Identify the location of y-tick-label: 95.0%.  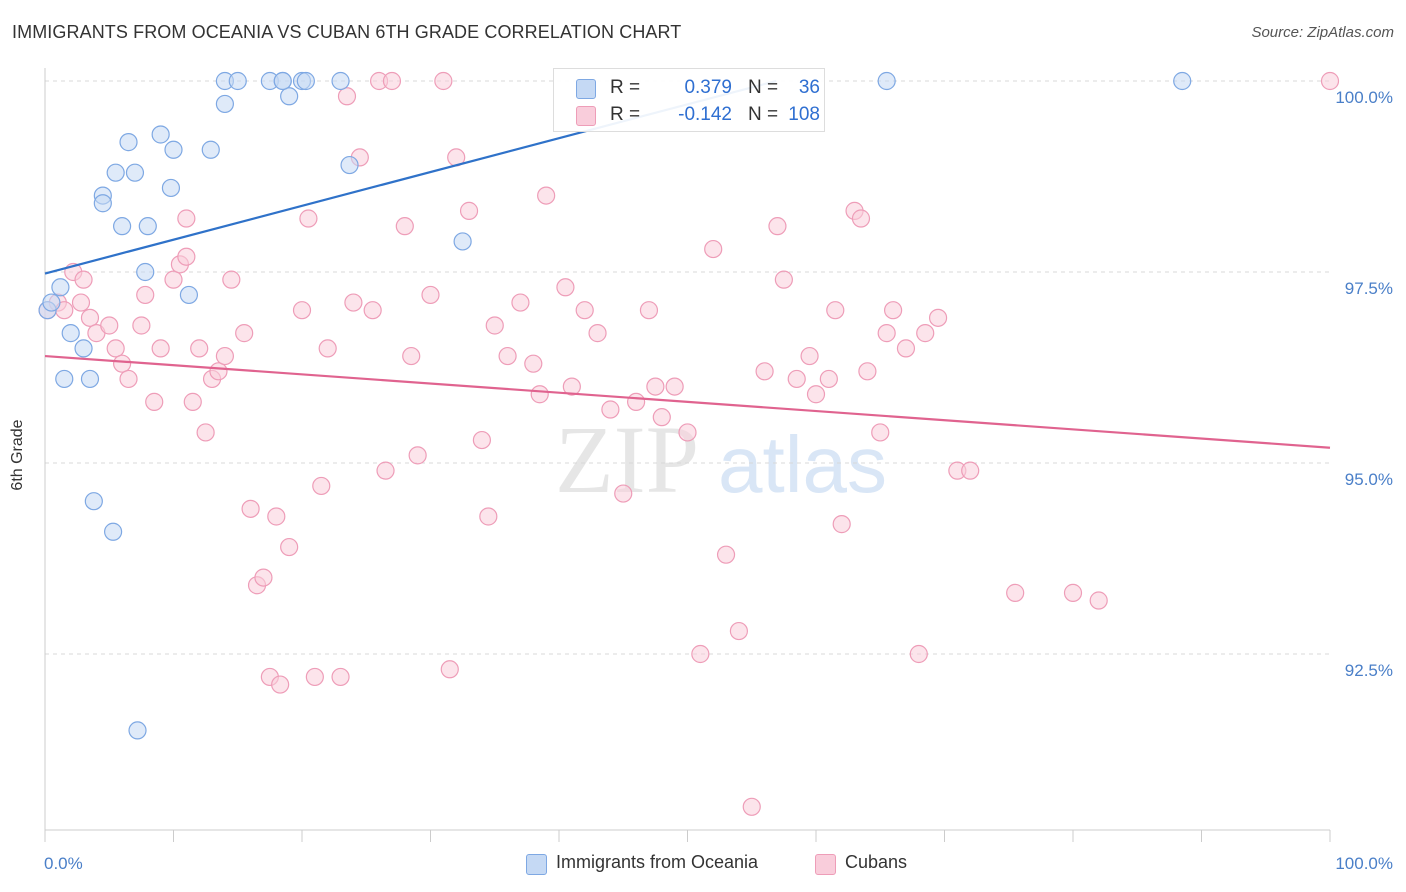
(1369, 479).